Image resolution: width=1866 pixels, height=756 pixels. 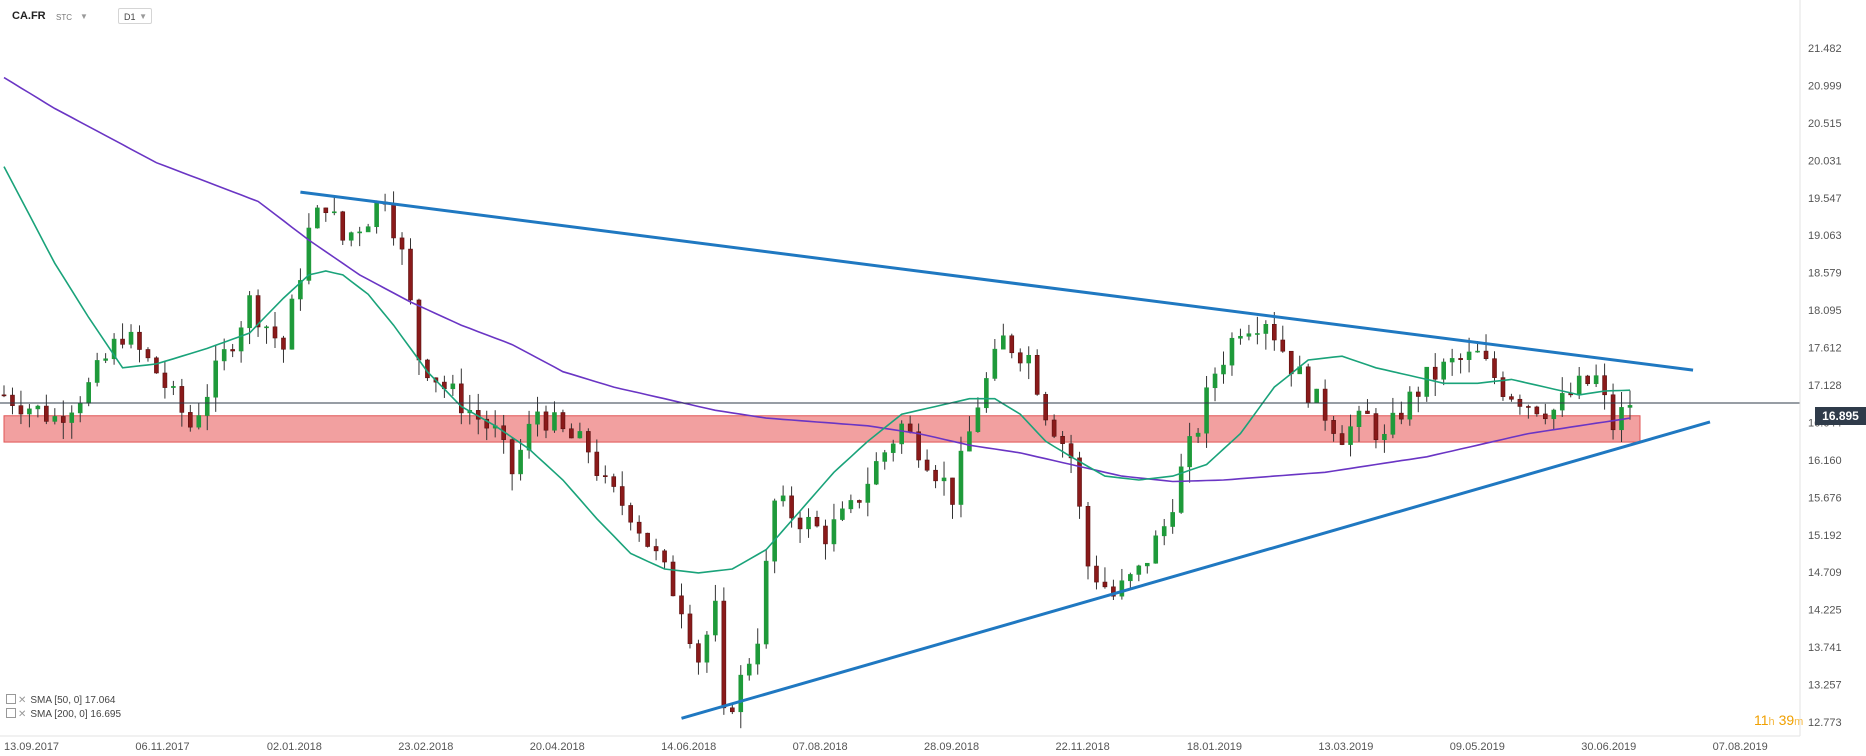 What do you see at coordinates (1825, 161) in the screenshot?
I see `y-tick-label: 20.031` at bounding box center [1825, 161].